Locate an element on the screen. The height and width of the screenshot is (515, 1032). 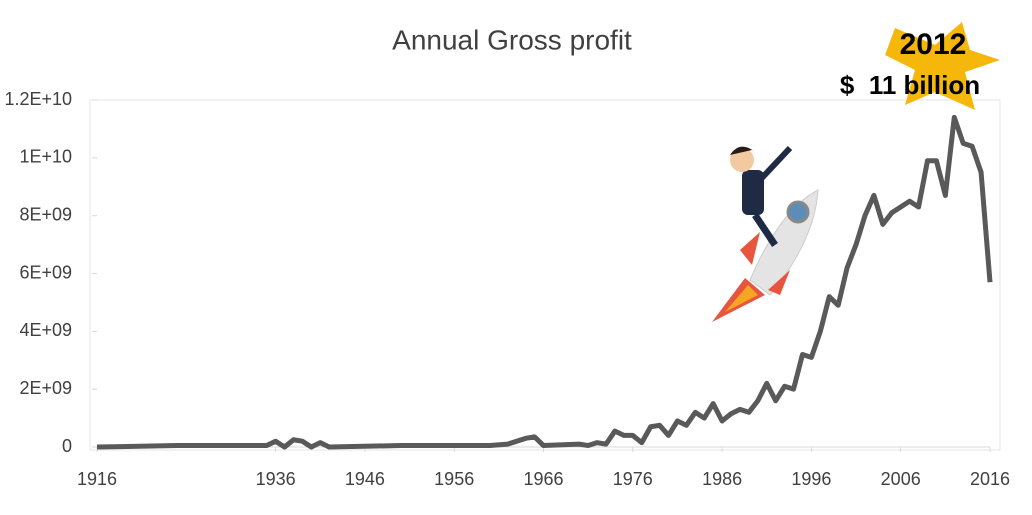
x-tick-label: 1986 is located at coordinates (722, 479).